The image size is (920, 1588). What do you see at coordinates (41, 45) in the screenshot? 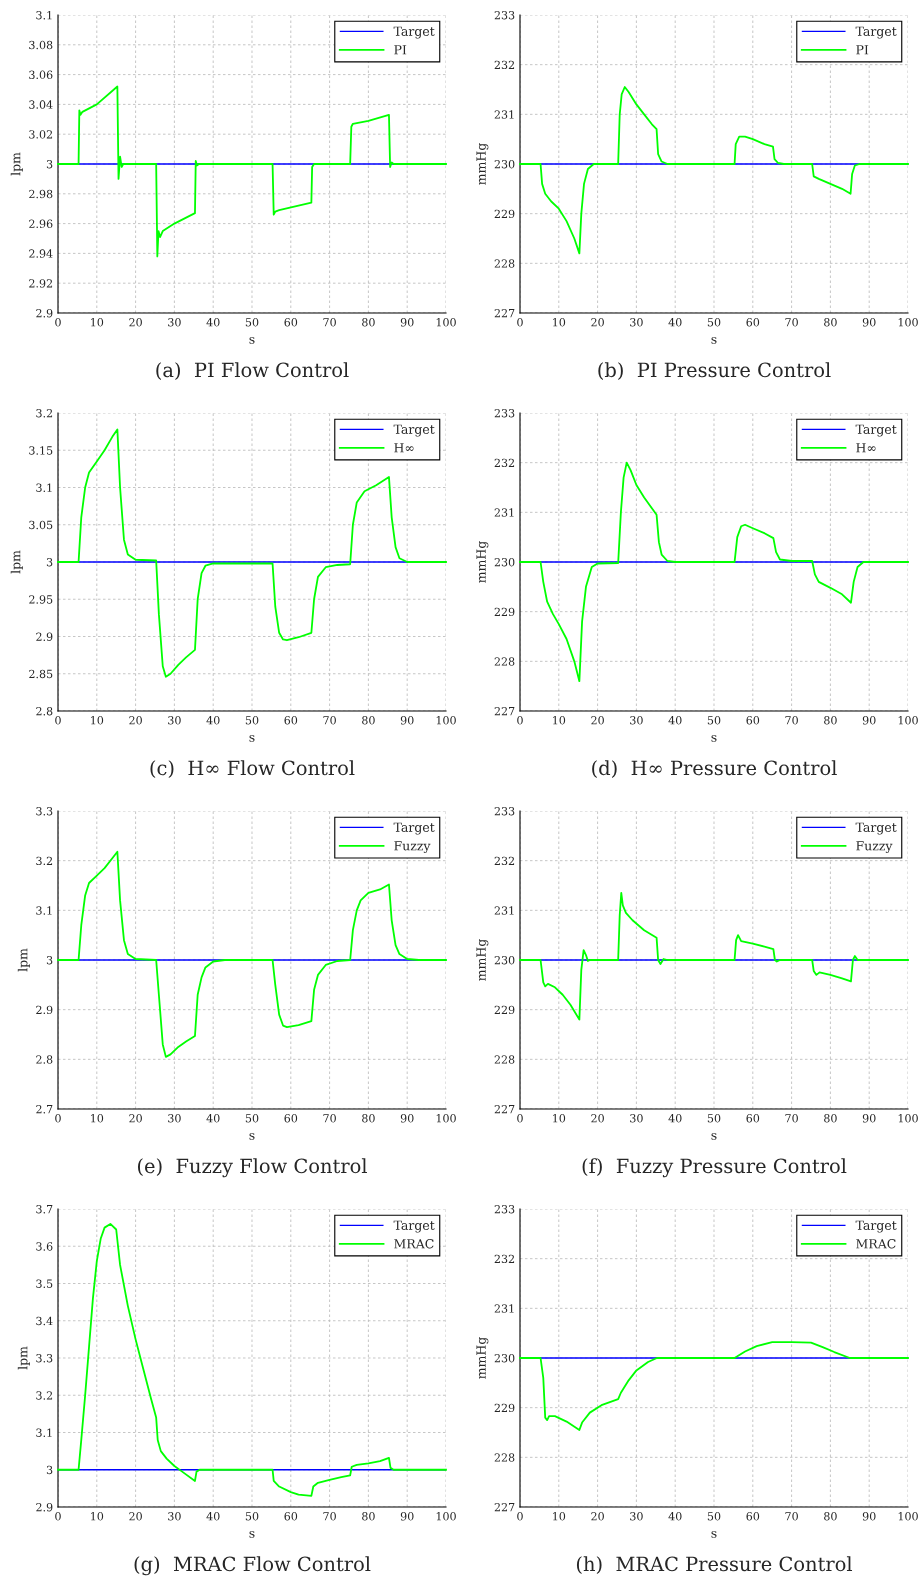
I see `y-tick-label: 3.08` at bounding box center [41, 45].